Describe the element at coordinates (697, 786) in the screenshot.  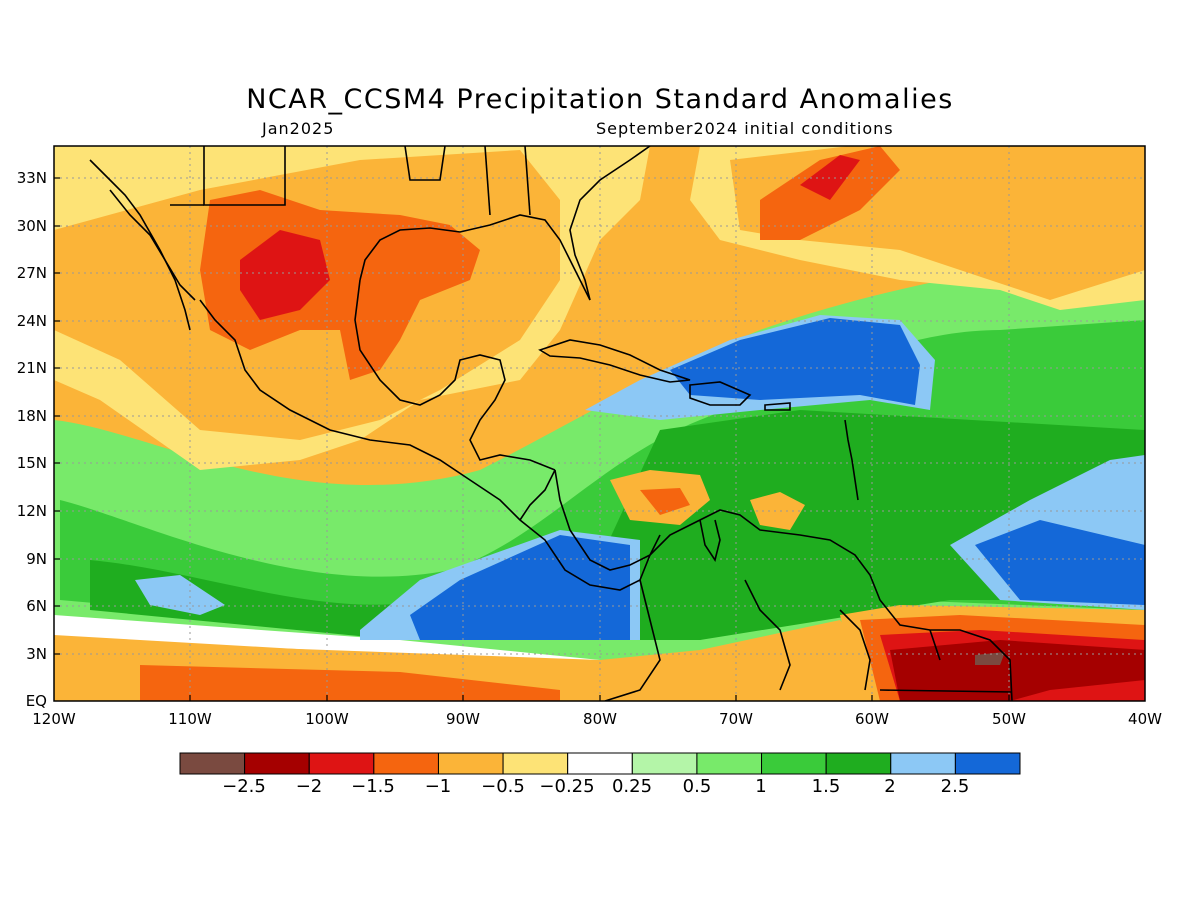
I see `colorbar-label: 0.5` at that location.